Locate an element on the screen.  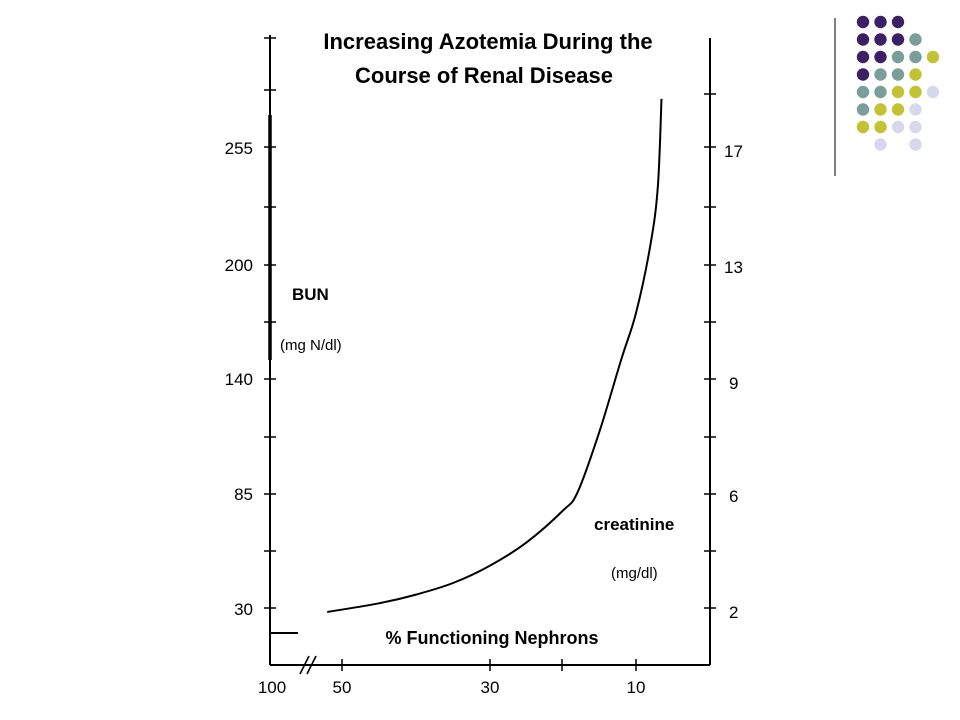
bun-label: BUN is located at coordinates (310, 294).